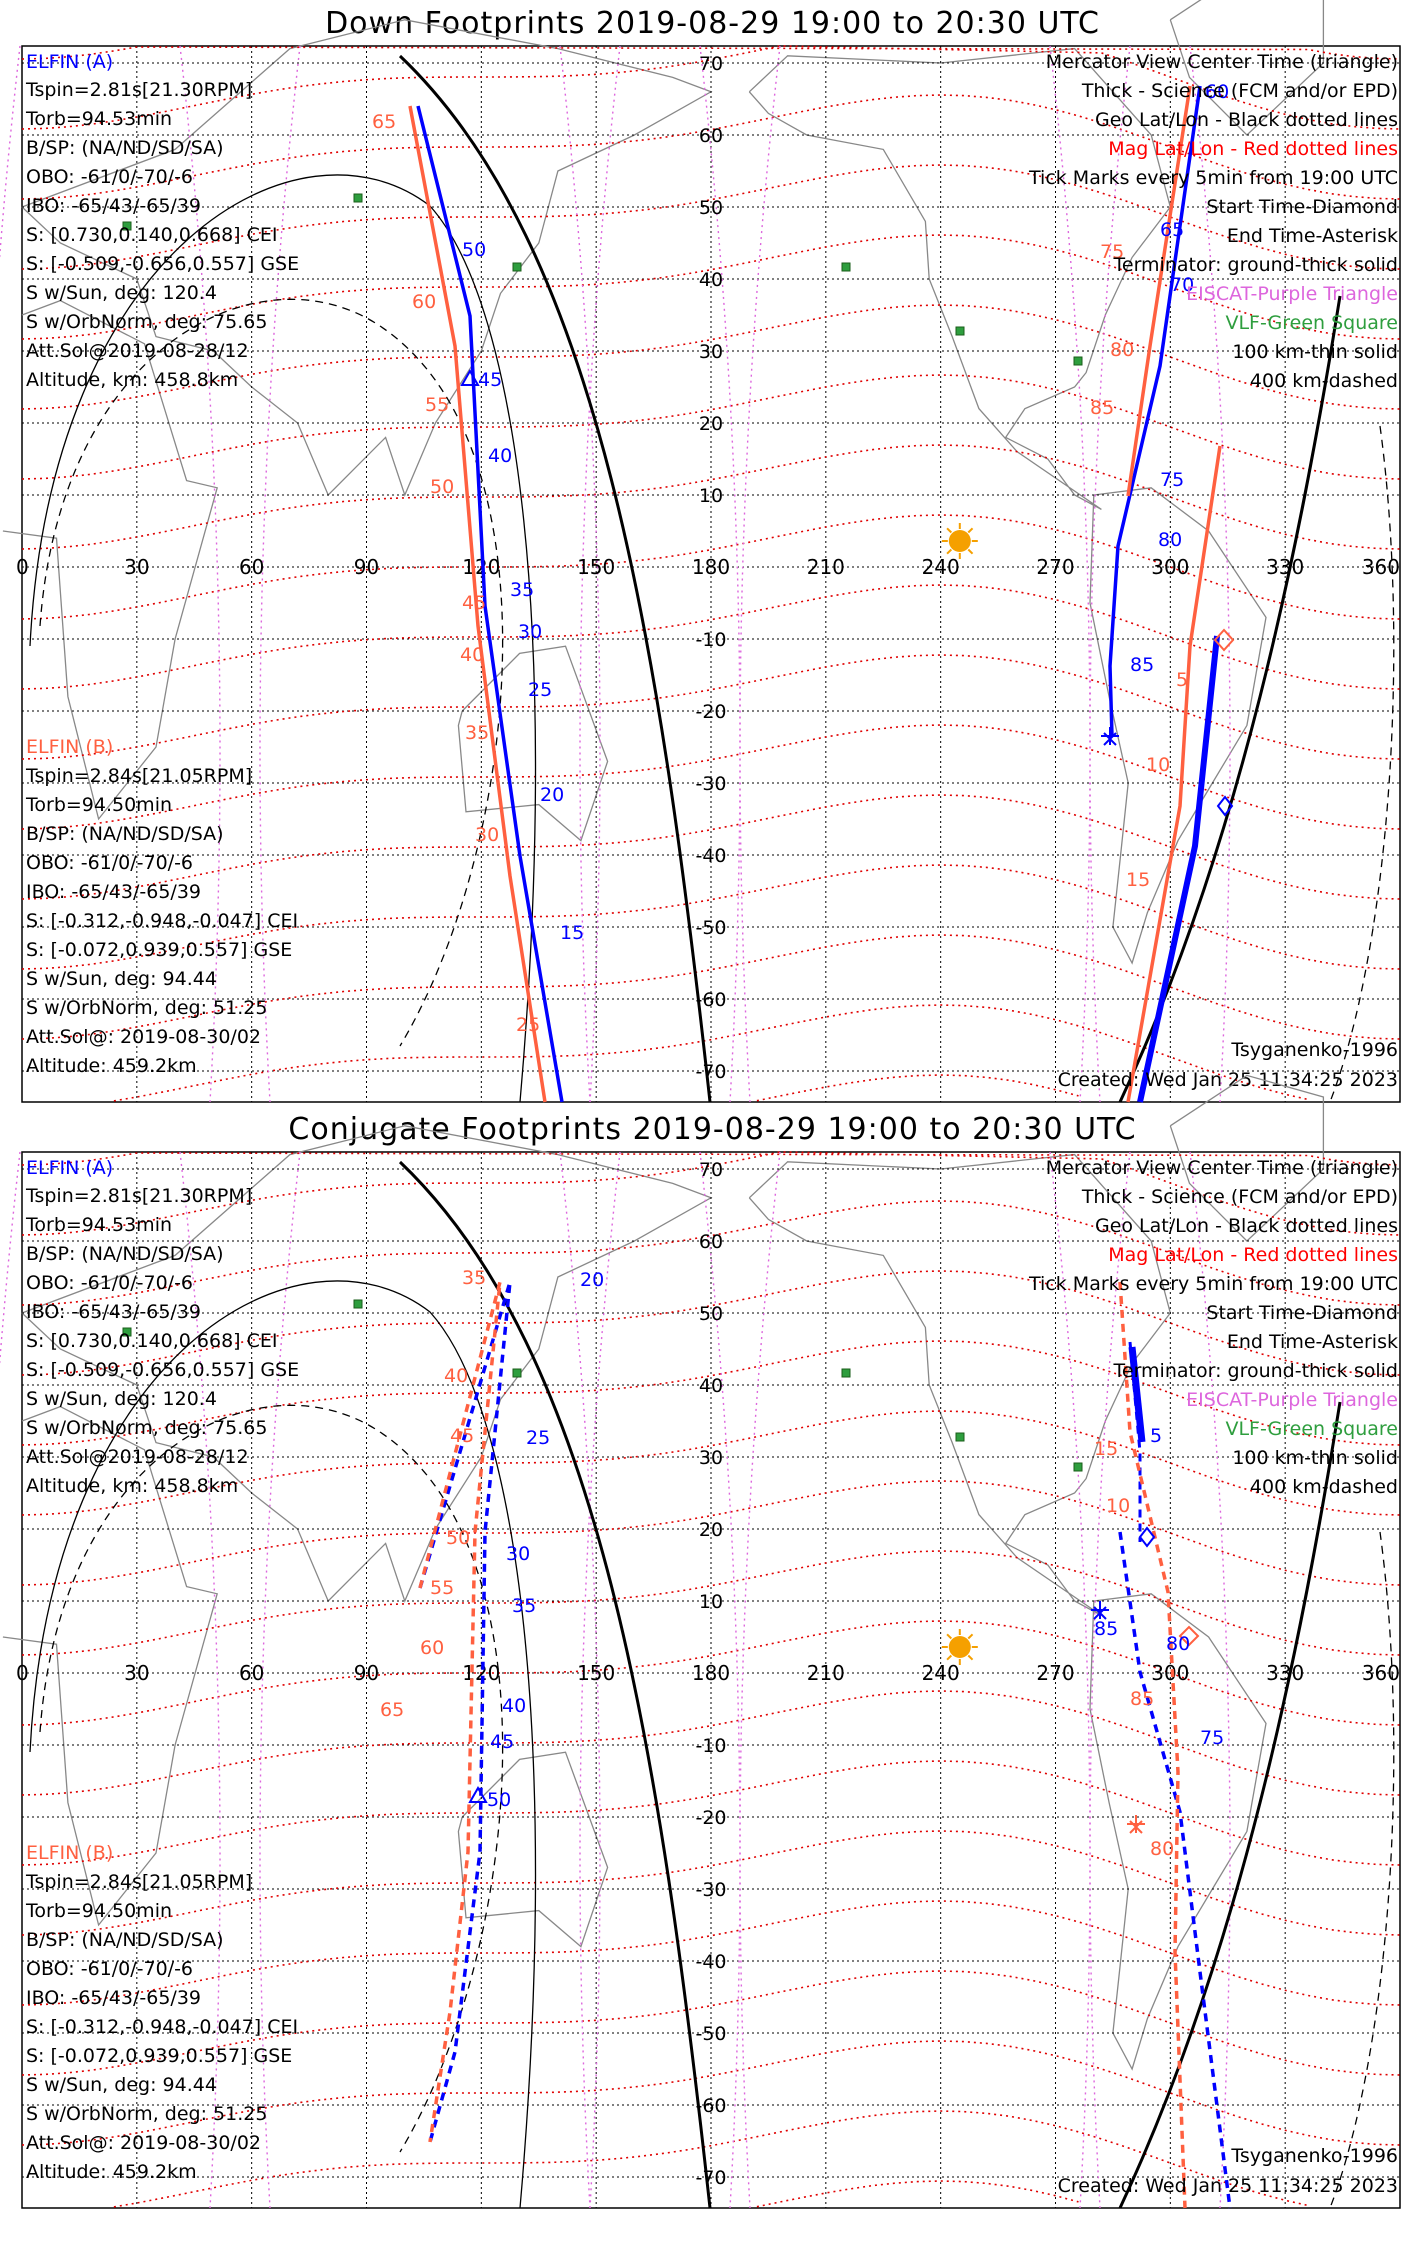 This screenshot has width=1425, height=2250. Describe the element at coordinates (442, 1588) in the screenshot. I see `track-tick-b: 55` at that location.